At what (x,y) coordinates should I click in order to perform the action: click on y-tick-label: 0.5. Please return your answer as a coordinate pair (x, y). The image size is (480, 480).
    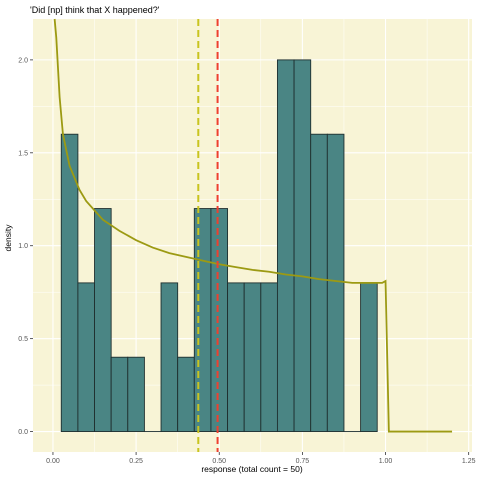
    Looking at the image, I should click on (23, 339).